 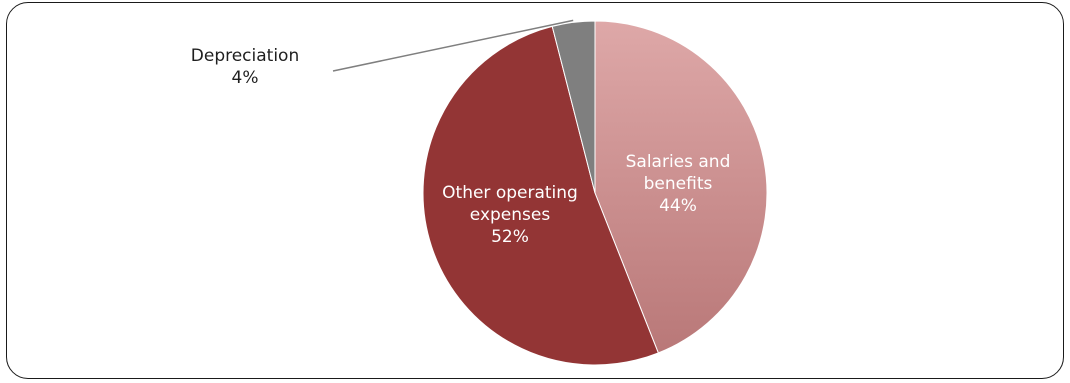 I want to click on data-label-category: Salaries and, so click(x=678, y=162).